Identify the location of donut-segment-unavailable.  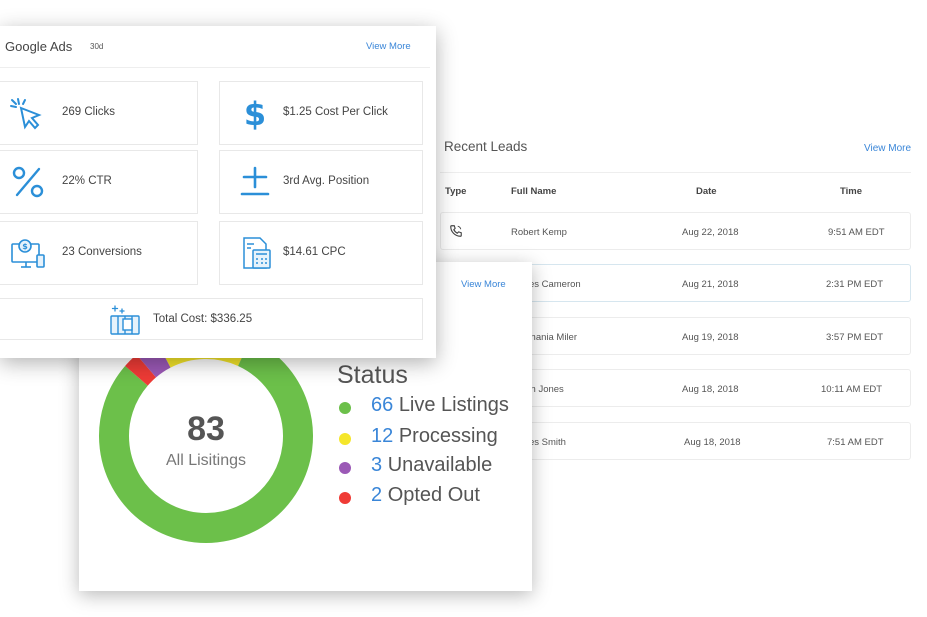
(155, 368).